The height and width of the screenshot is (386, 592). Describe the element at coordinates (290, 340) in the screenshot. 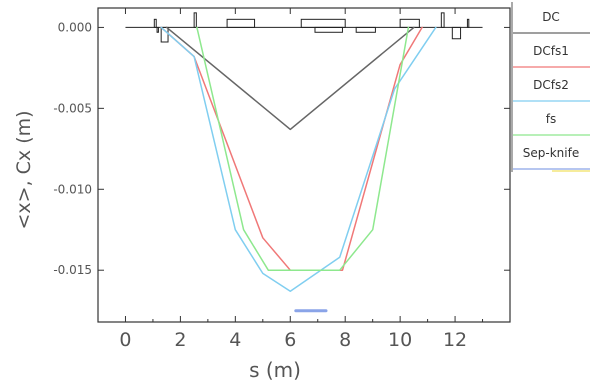

I see `x-tick-label: 6` at that location.